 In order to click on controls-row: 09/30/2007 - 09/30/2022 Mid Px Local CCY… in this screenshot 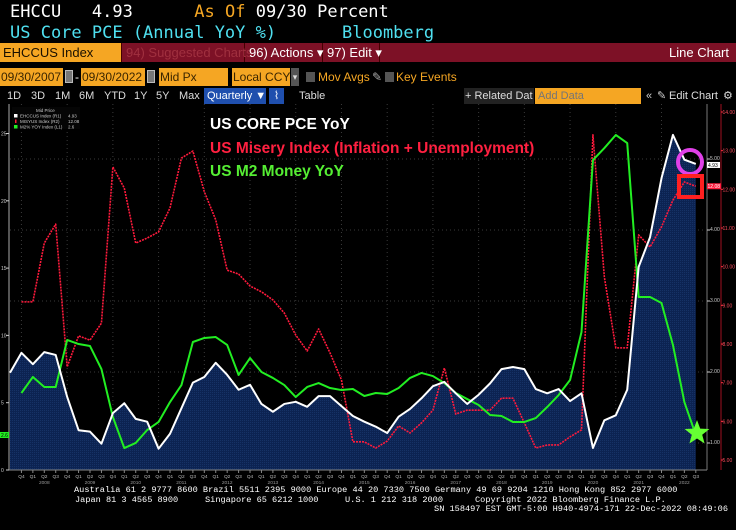, I will do `click(368, 77)`.